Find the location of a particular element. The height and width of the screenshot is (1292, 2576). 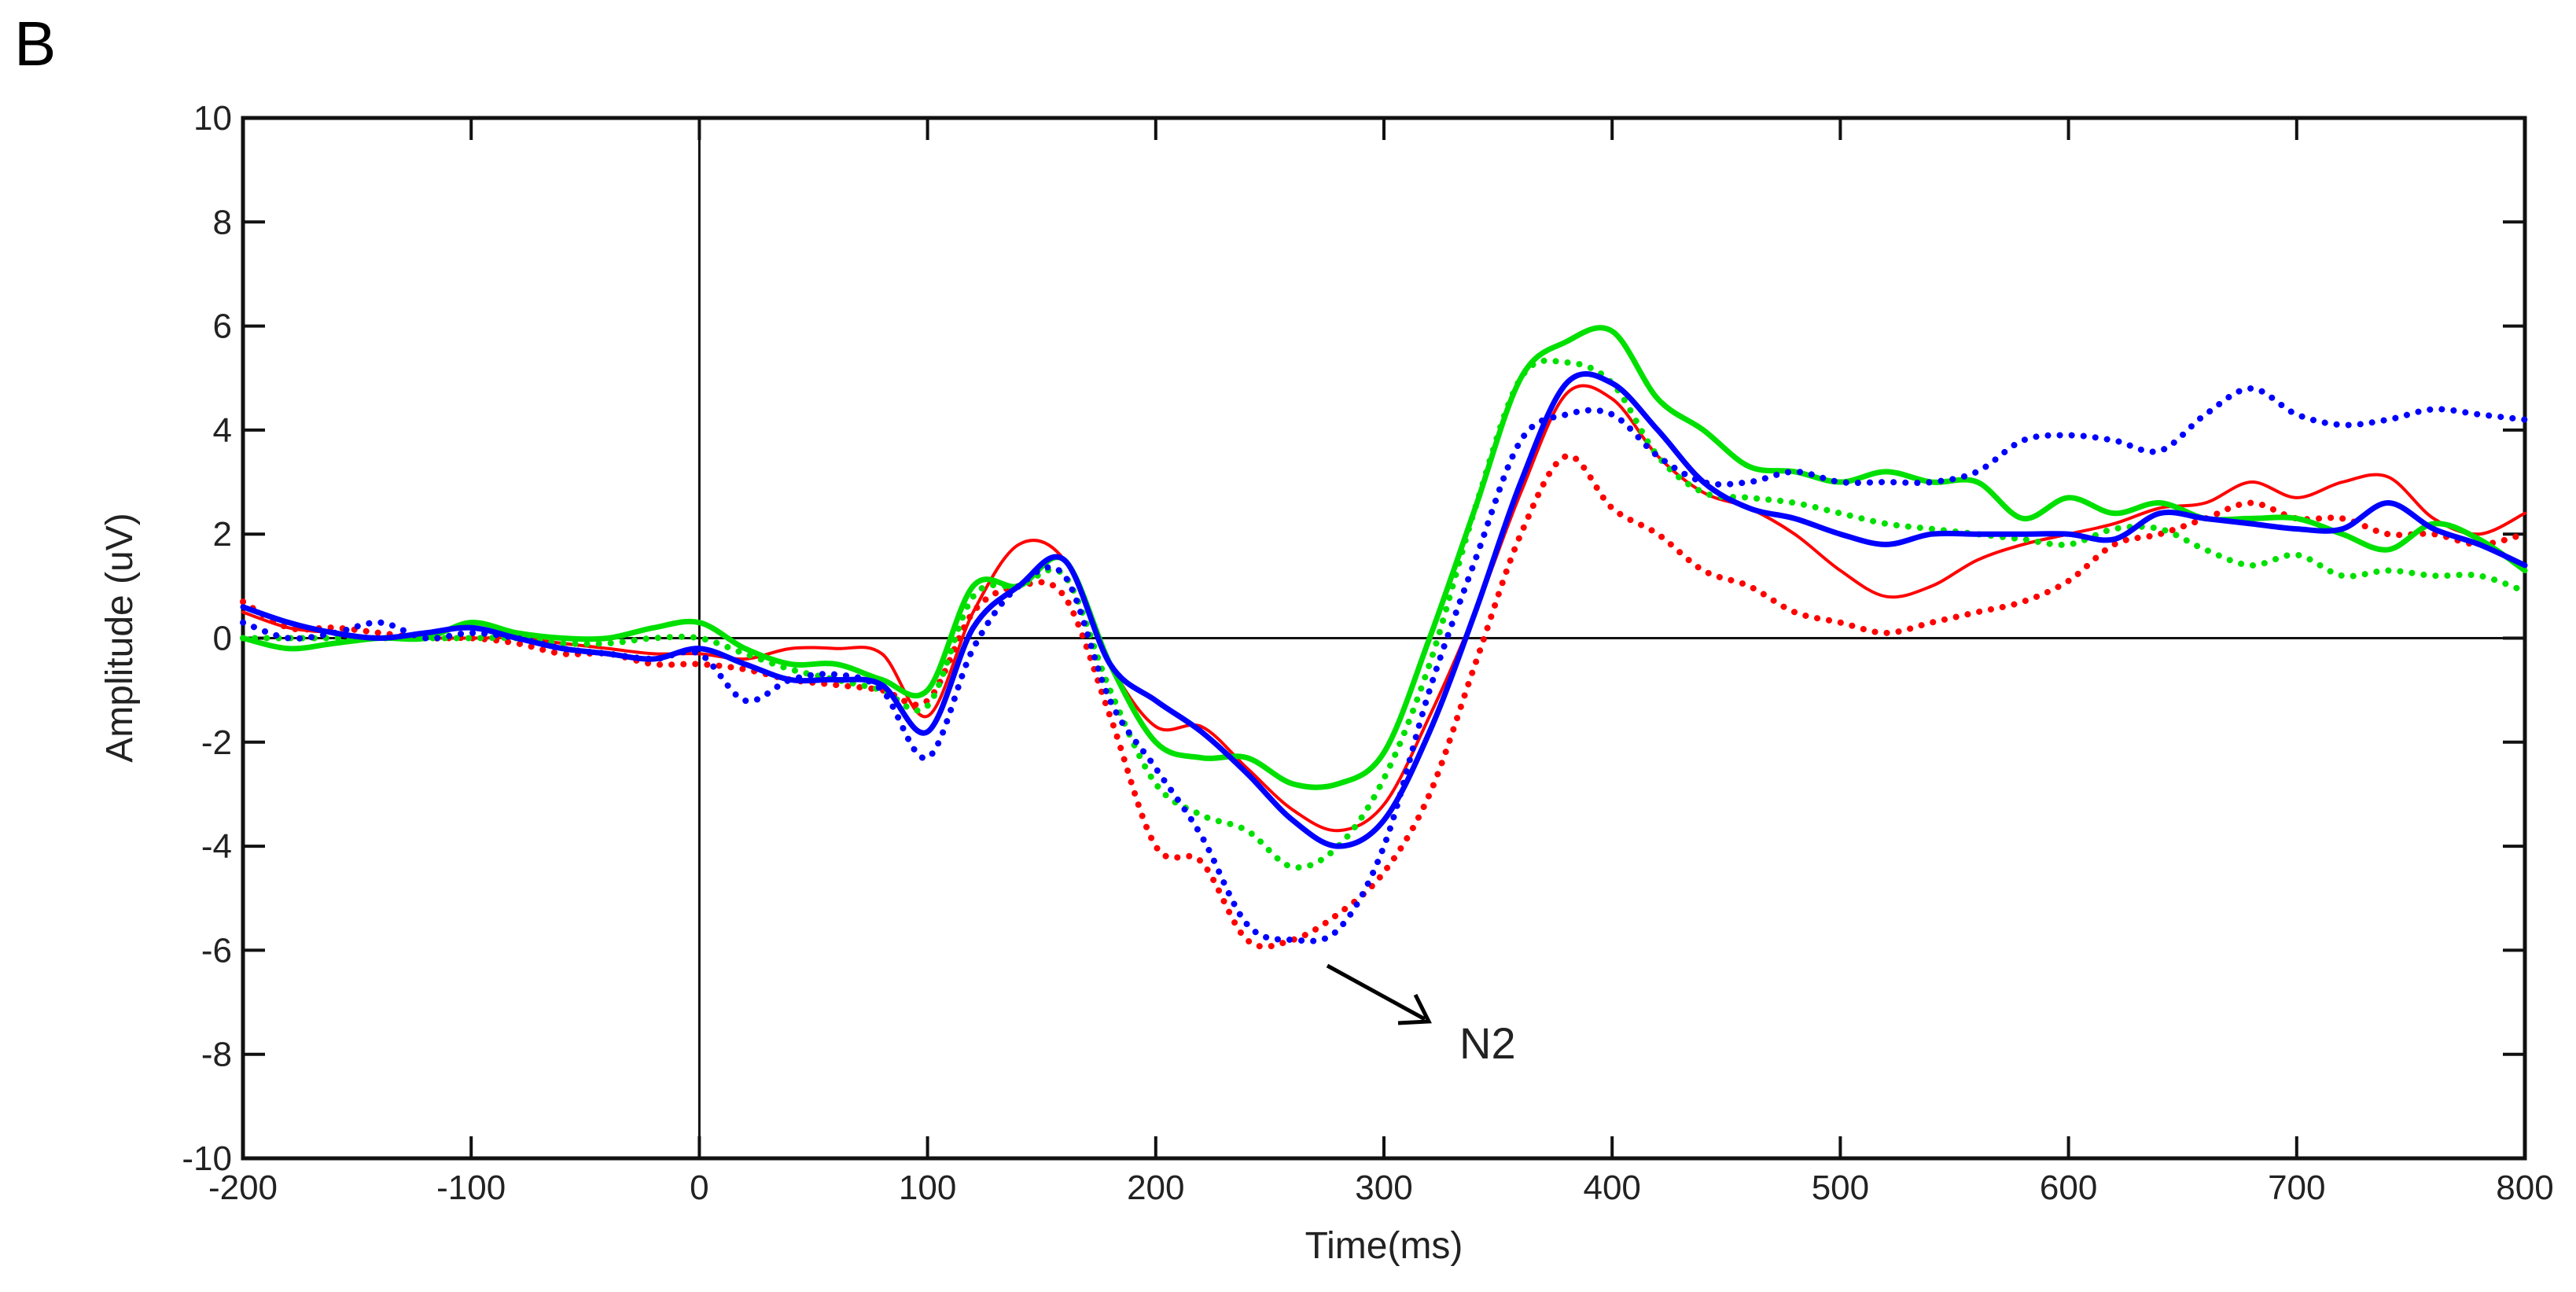

x-tick-label: 0 is located at coordinates (699, 1188).